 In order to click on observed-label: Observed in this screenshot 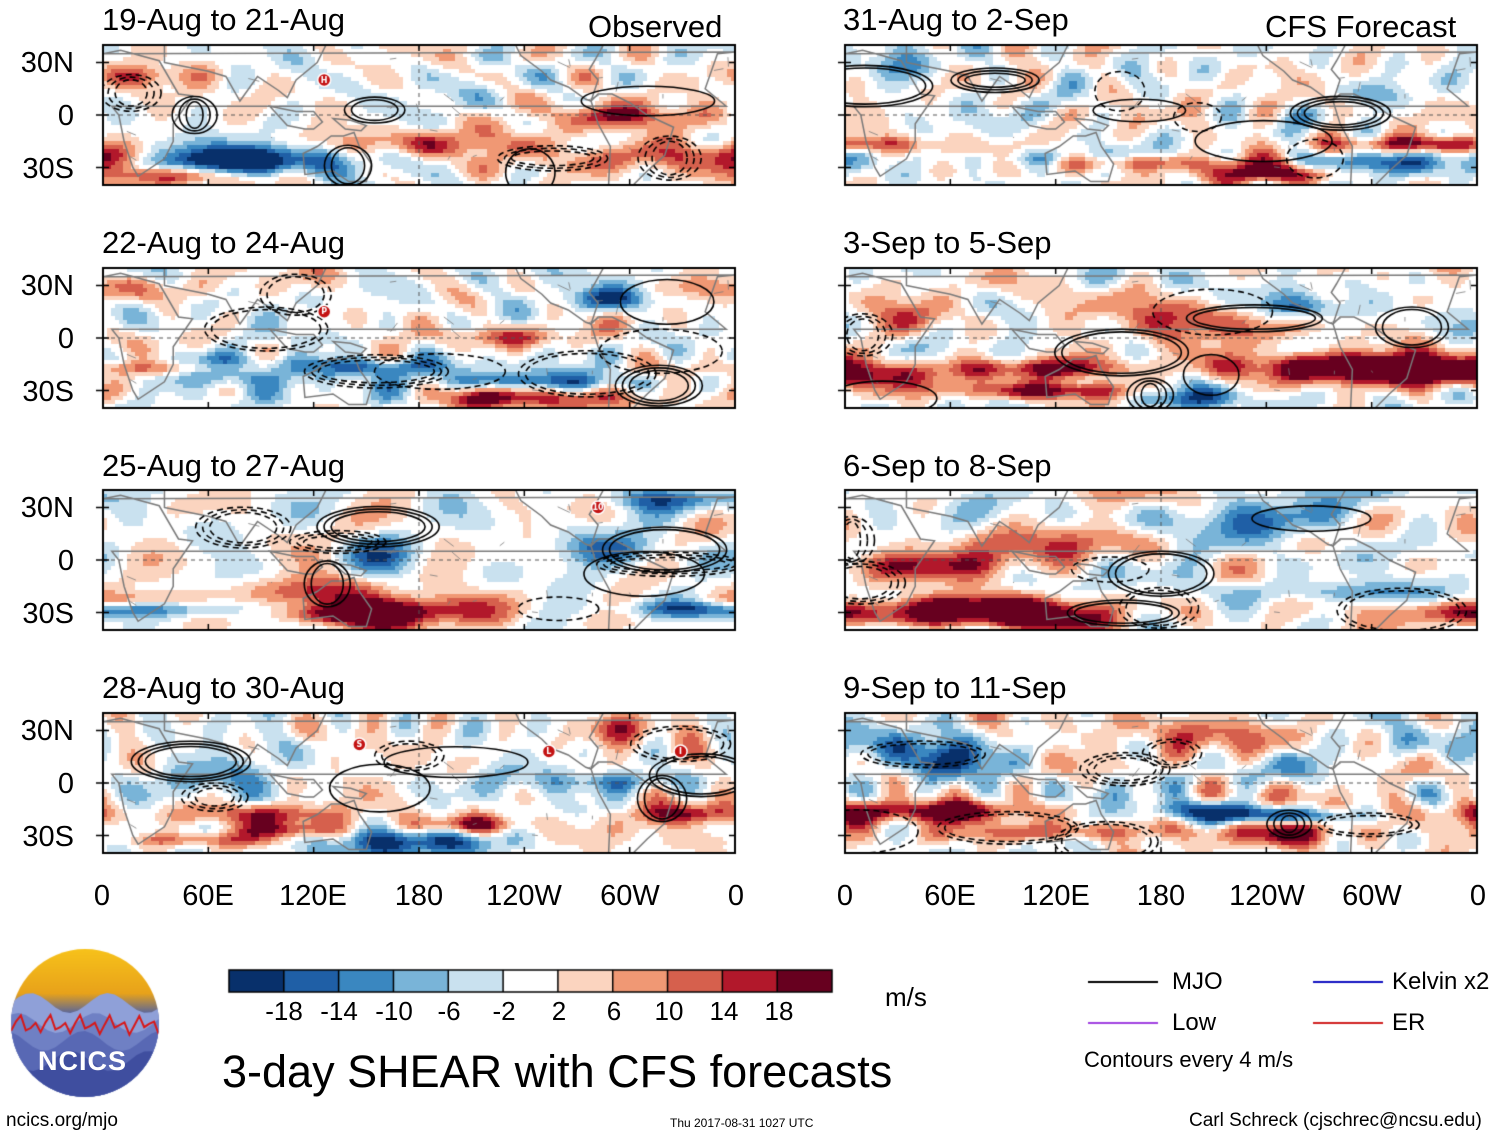, I will do `click(655, 26)`.